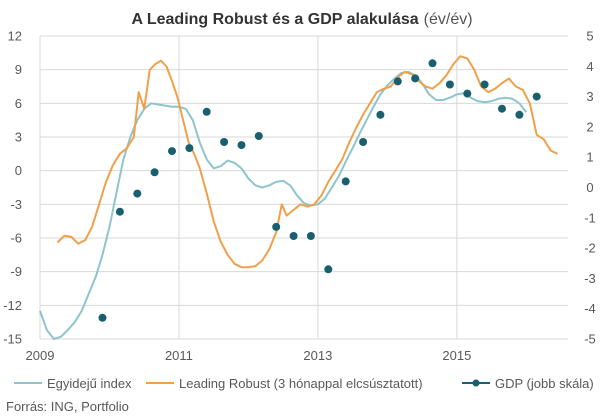 This screenshot has height=420, width=605. What do you see at coordinates (274, 19) in the screenshot?
I see `chart-title-main: A Leading Robust és a GDP alakulása` at bounding box center [274, 19].